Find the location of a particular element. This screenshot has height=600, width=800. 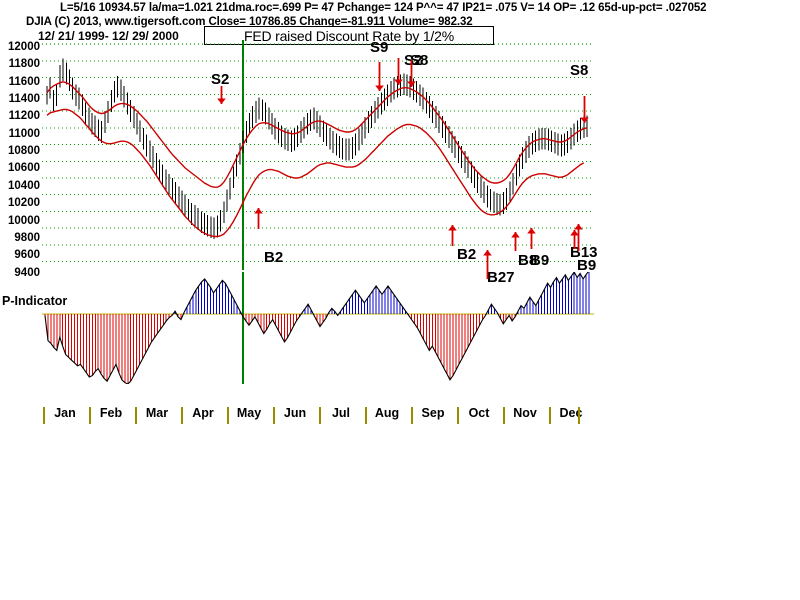

month-tick-sep: Sep is located at coordinates (433, 413).